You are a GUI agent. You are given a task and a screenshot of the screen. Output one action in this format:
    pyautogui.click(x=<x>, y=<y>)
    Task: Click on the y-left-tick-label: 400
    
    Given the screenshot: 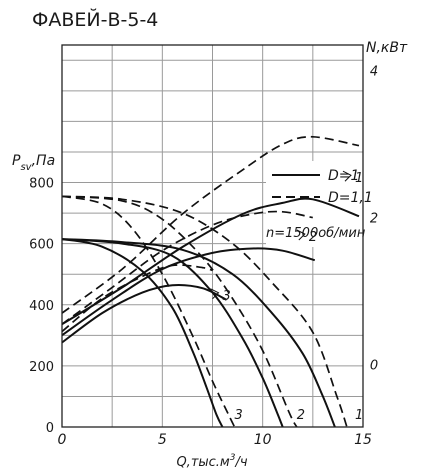 What is the action you would take?
    pyautogui.click(x=41, y=306)
    